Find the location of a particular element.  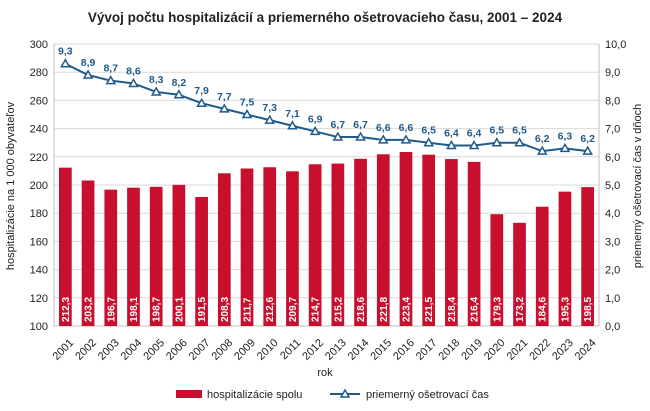

bar-value-label: 191,5 is located at coordinates (202, 309).